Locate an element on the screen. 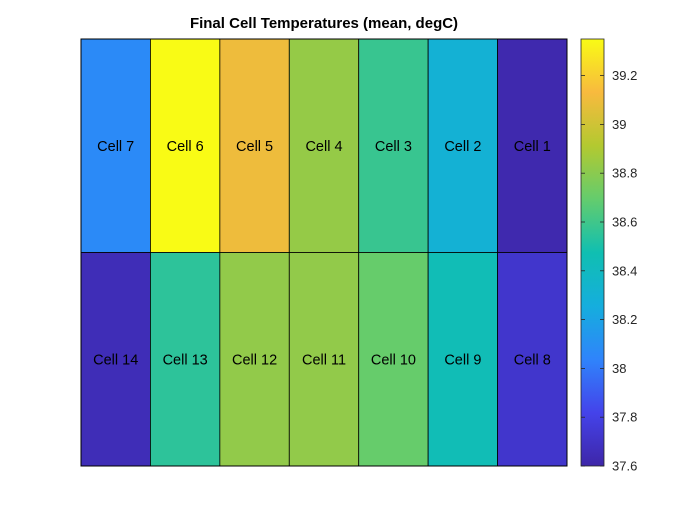 This screenshot has height=525, width=700. colorbar-tick-label: 38 is located at coordinates (619, 368).